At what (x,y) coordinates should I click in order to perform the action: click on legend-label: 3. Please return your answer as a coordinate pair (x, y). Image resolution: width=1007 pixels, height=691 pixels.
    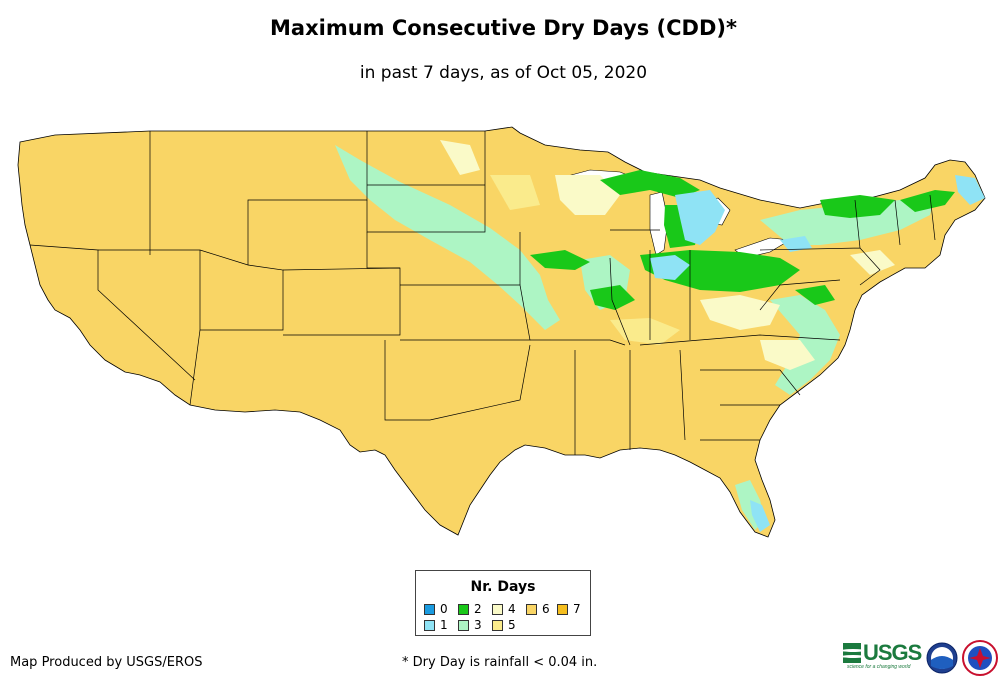
    Looking at the image, I should click on (478, 625).